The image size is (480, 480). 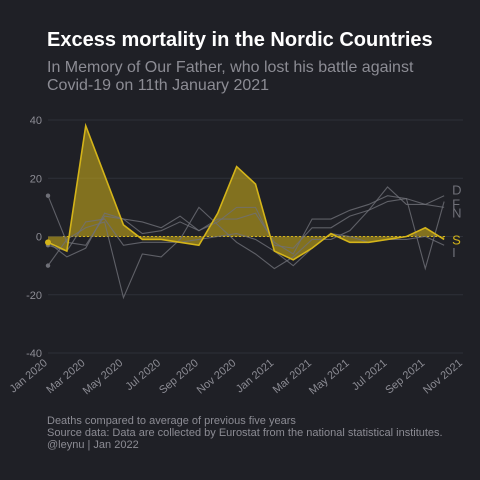 What do you see at coordinates (217, 376) in the screenshot?
I see `x-tick-label: Nov 2020` at bounding box center [217, 376].